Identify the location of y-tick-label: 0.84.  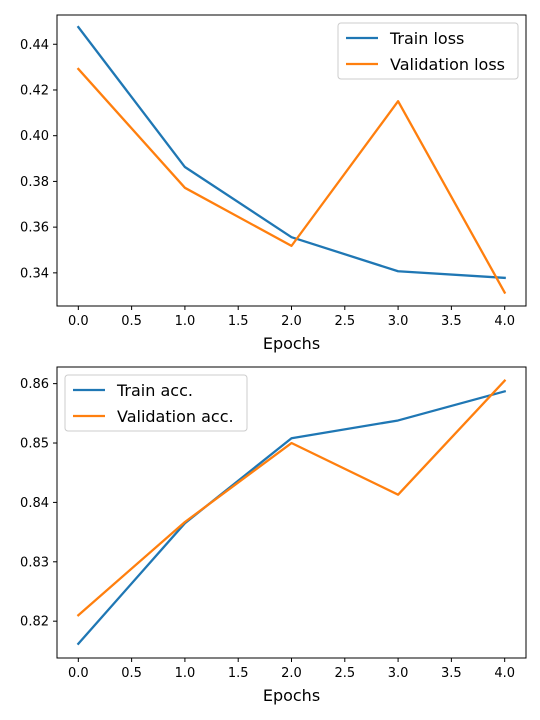
(34, 503).